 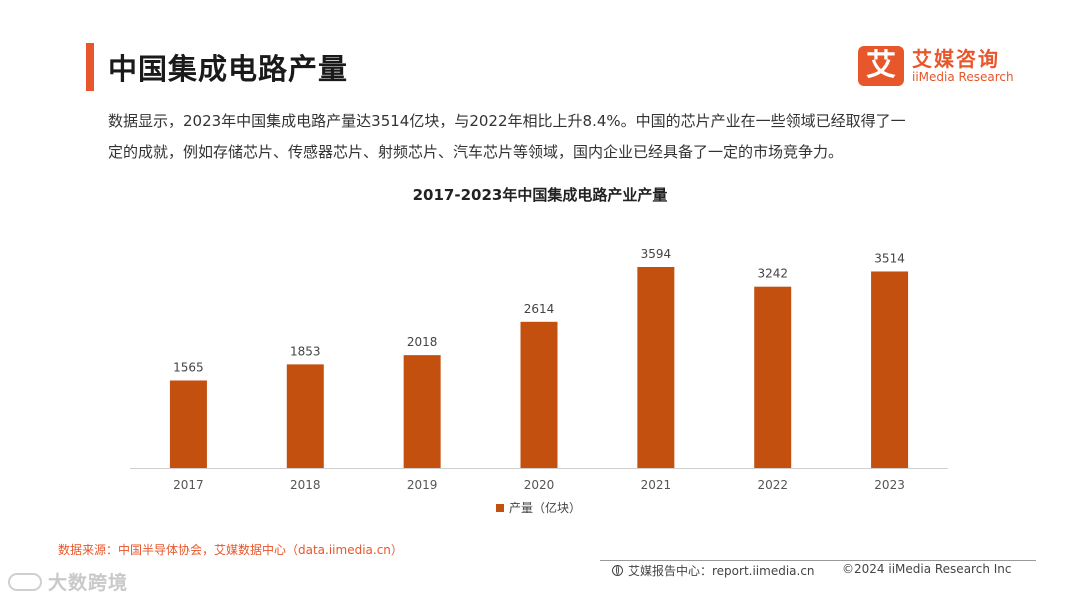 I want to click on report-center-text: 艾媒报告中心：report.iimedia.cn, so click(x=721, y=571).